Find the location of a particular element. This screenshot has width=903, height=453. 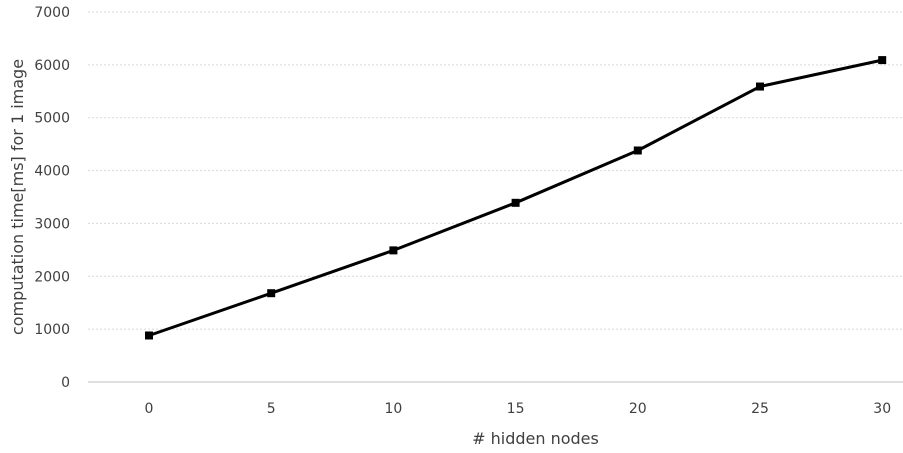

x-tick-label: 20 is located at coordinates (638, 409).